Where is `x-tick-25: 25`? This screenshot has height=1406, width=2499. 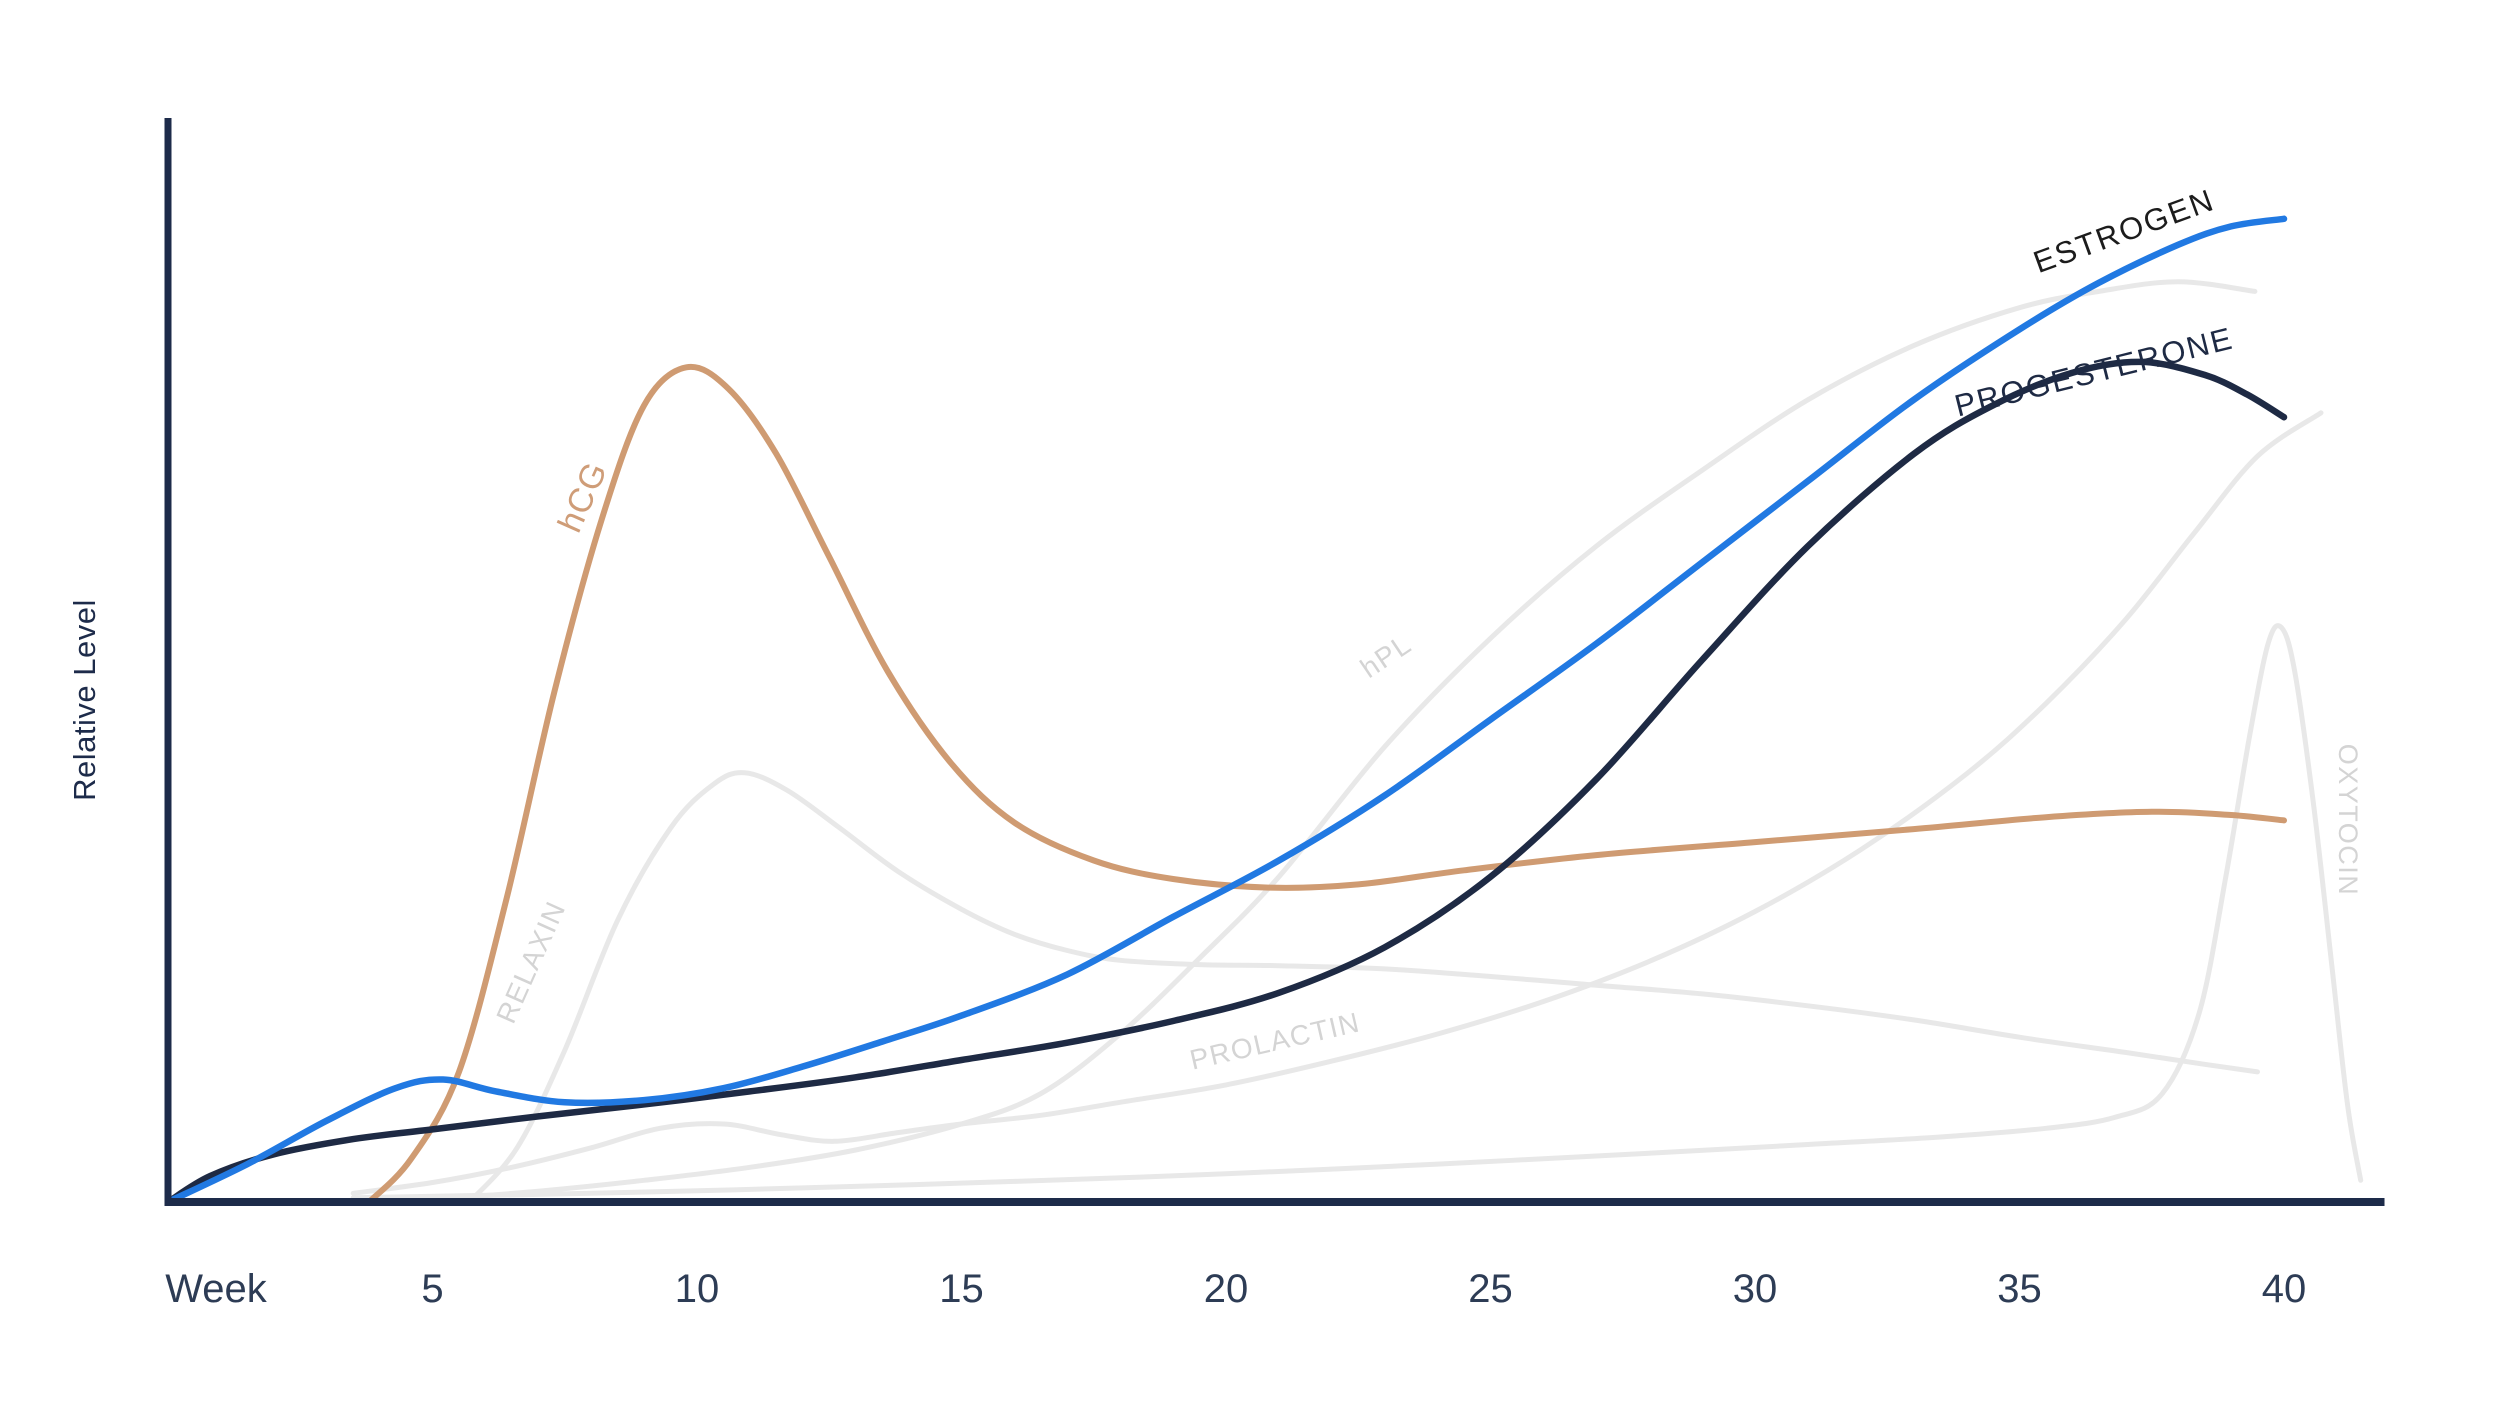
x-tick-25: 25 is located at coordinates (1490, 1289).